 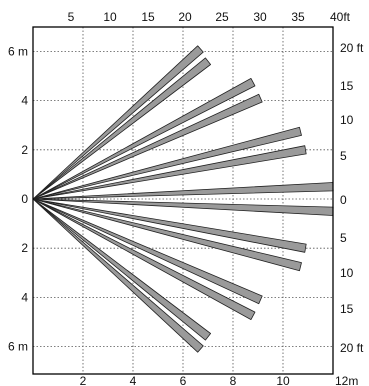 What do you see at coordinates (110, 17) in the screenshot?
I see `top-tick-label: 10` at bounding box center [110, 17].